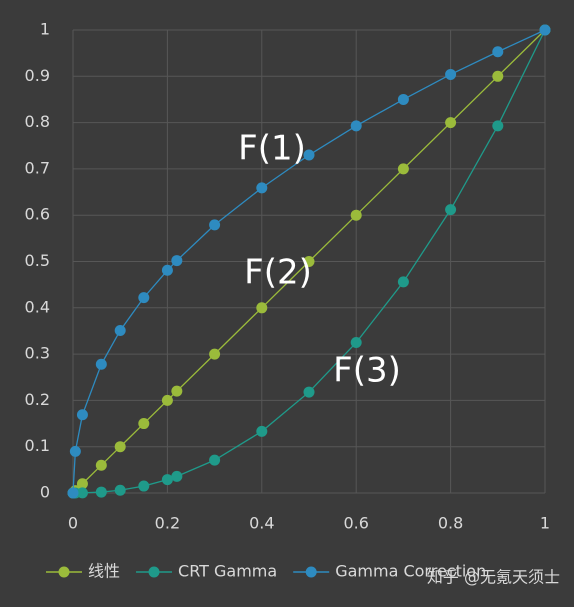 This screenshot has width=574, height=607. What do you see at coordinates (37, 306) in the screenshot?
I see `y-tick-label: 0.4` at bounding box center [37, 306].